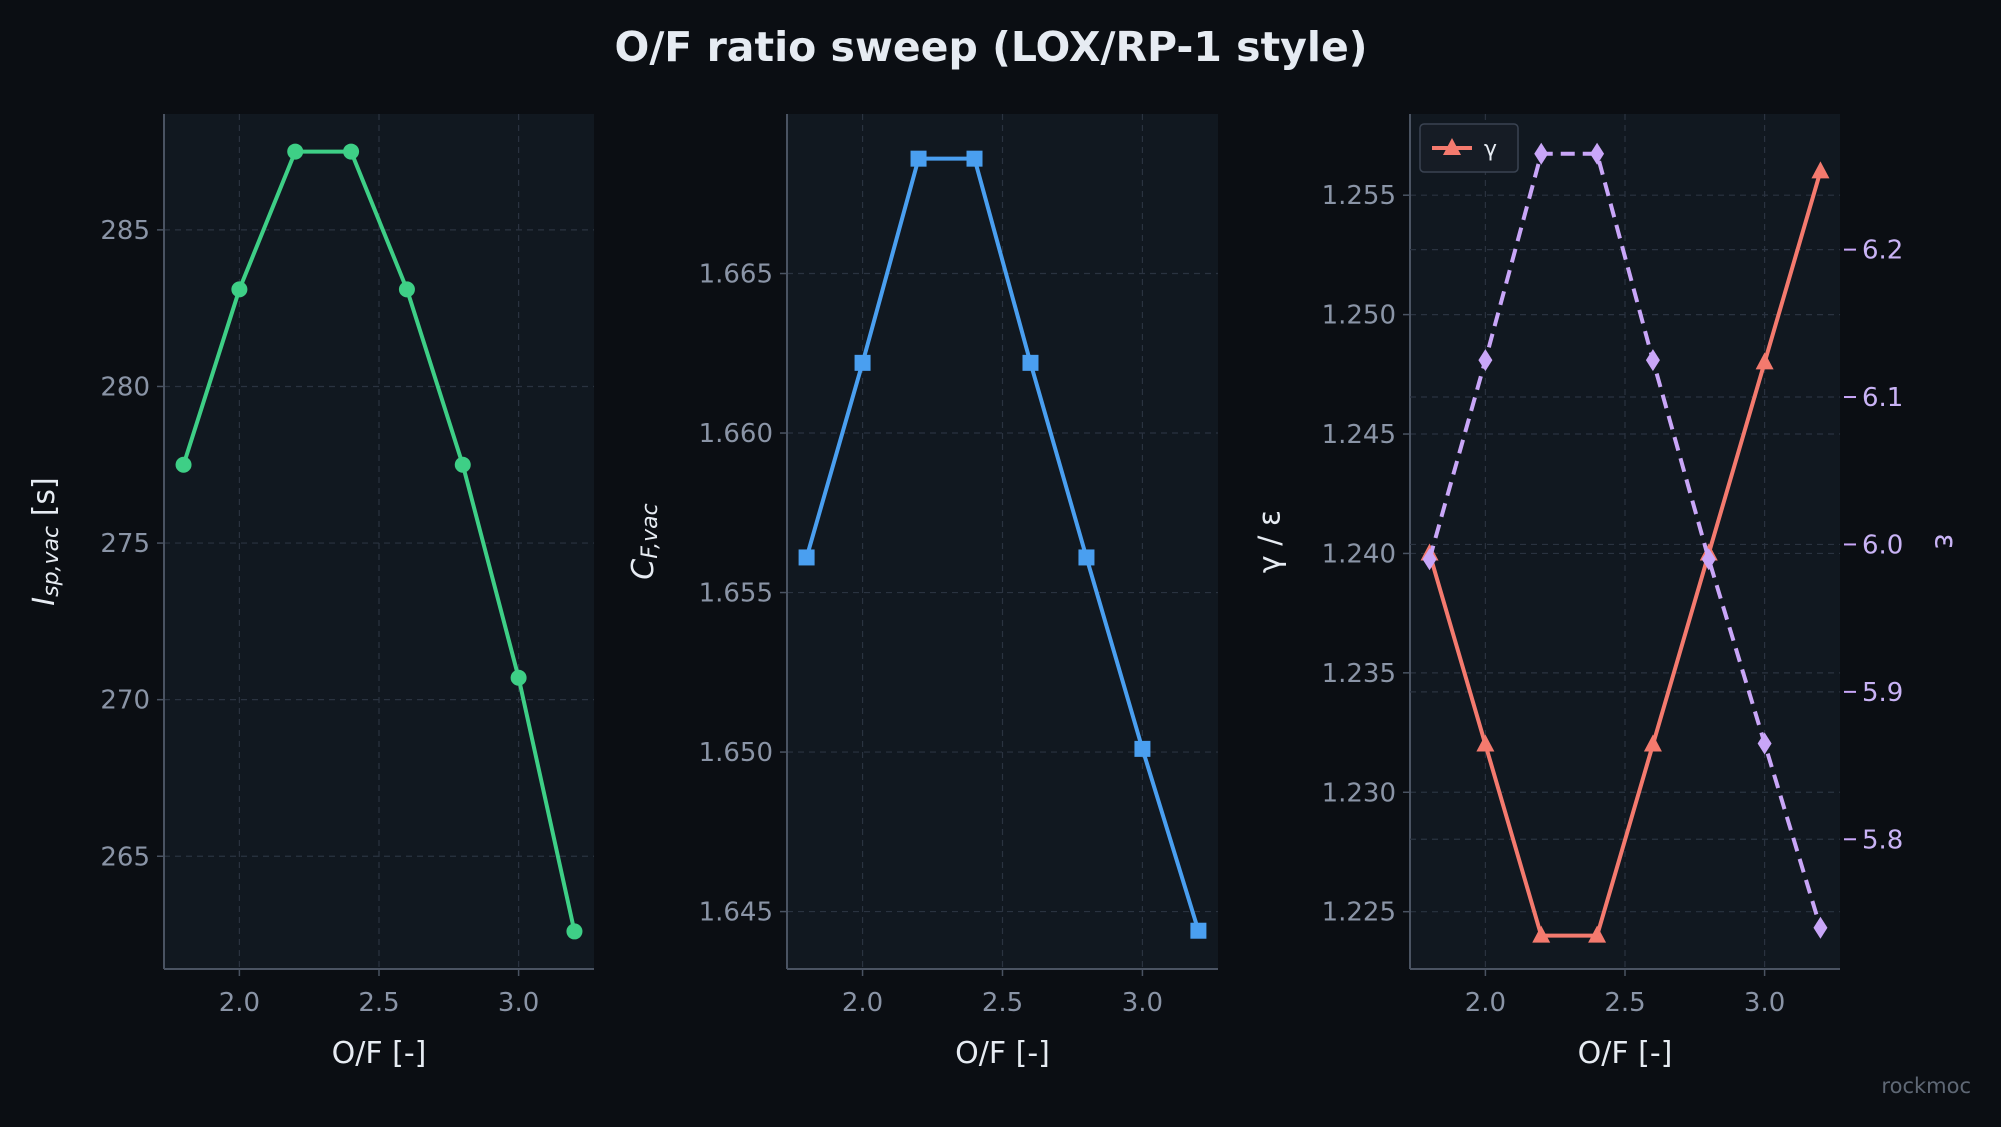 Image resolution: width=2001 pixels, height=1127 pixels. Describe the element at coordinates (1882, 545) in the screenshot. I see `y2-tick-label: 6.0` at that location.